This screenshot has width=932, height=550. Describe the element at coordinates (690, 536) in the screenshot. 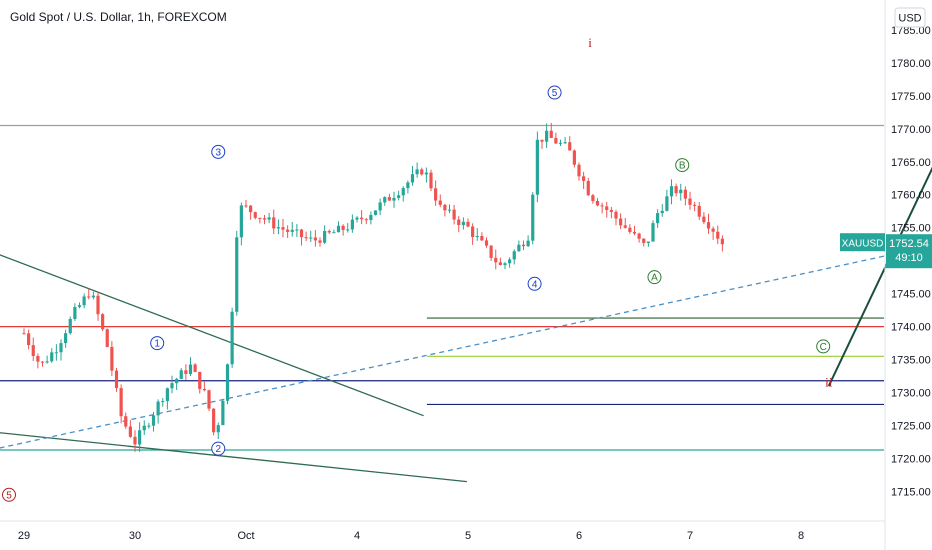

I see `x-tick-label: 7` at that location.